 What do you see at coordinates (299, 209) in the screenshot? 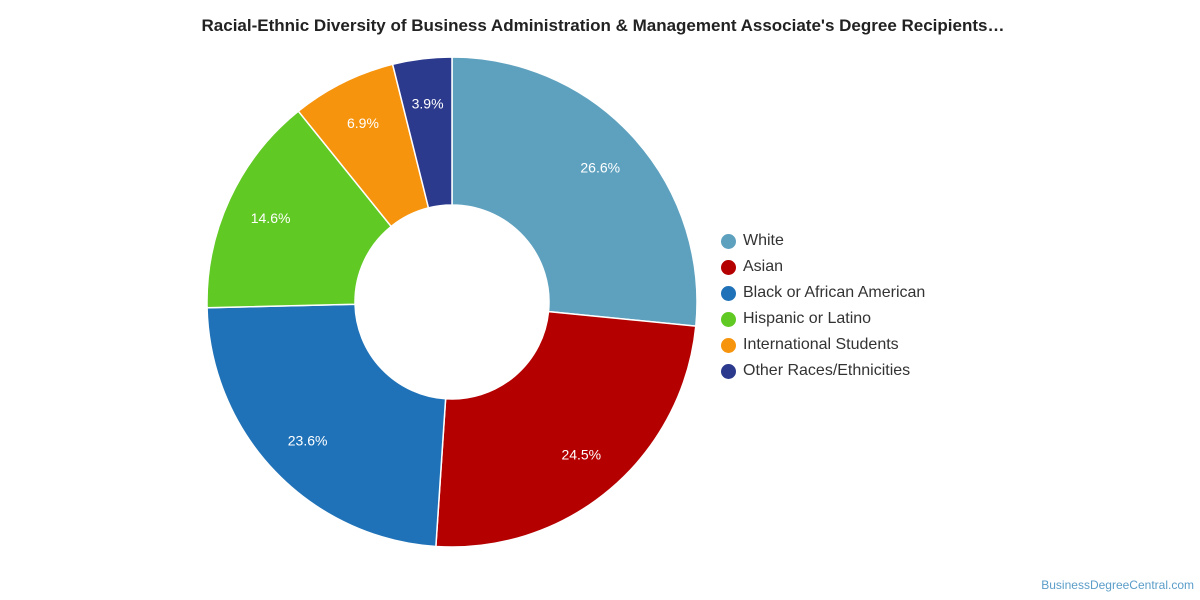
I see `slice-hispanic-or-latino` at bounding box center [299, 209].